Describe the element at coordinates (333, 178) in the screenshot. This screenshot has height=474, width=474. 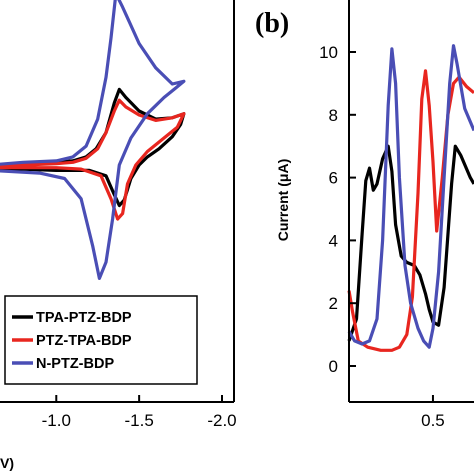
I see `panel-b-y-tick-label: 6` at that location.